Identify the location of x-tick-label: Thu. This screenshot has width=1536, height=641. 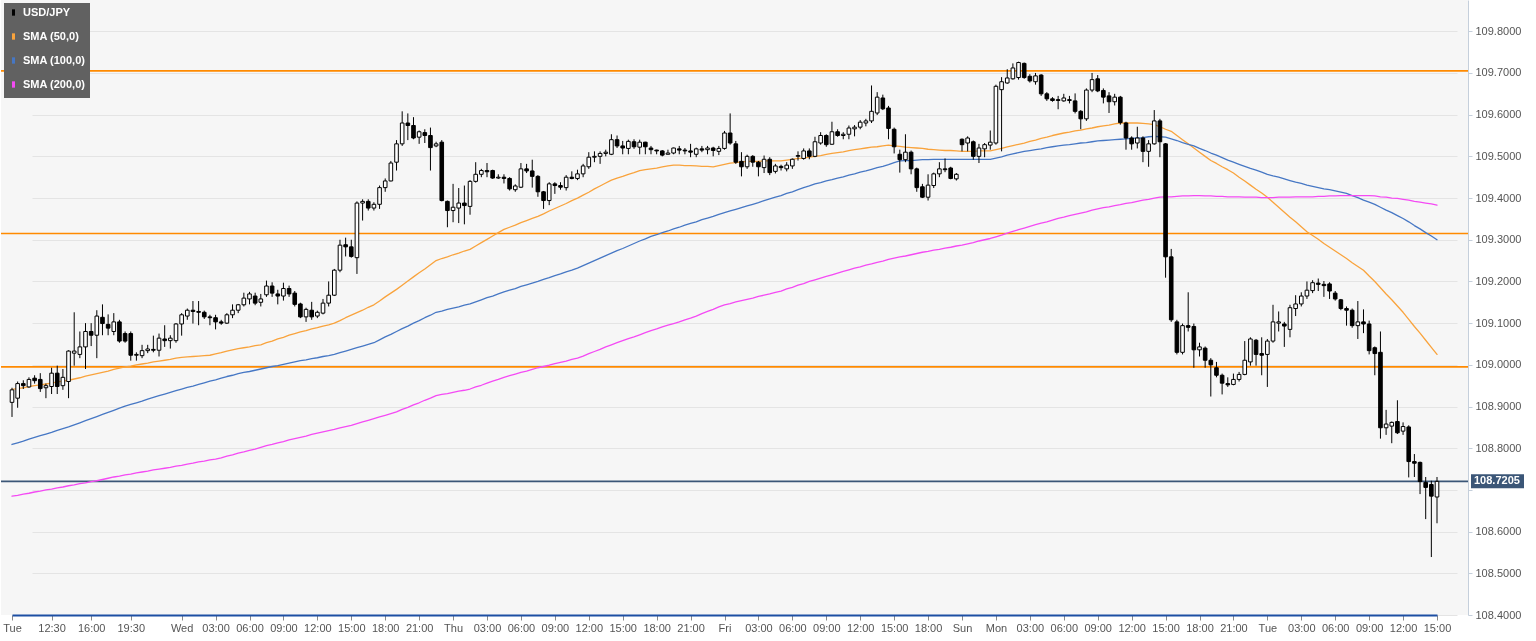
(454, 627).